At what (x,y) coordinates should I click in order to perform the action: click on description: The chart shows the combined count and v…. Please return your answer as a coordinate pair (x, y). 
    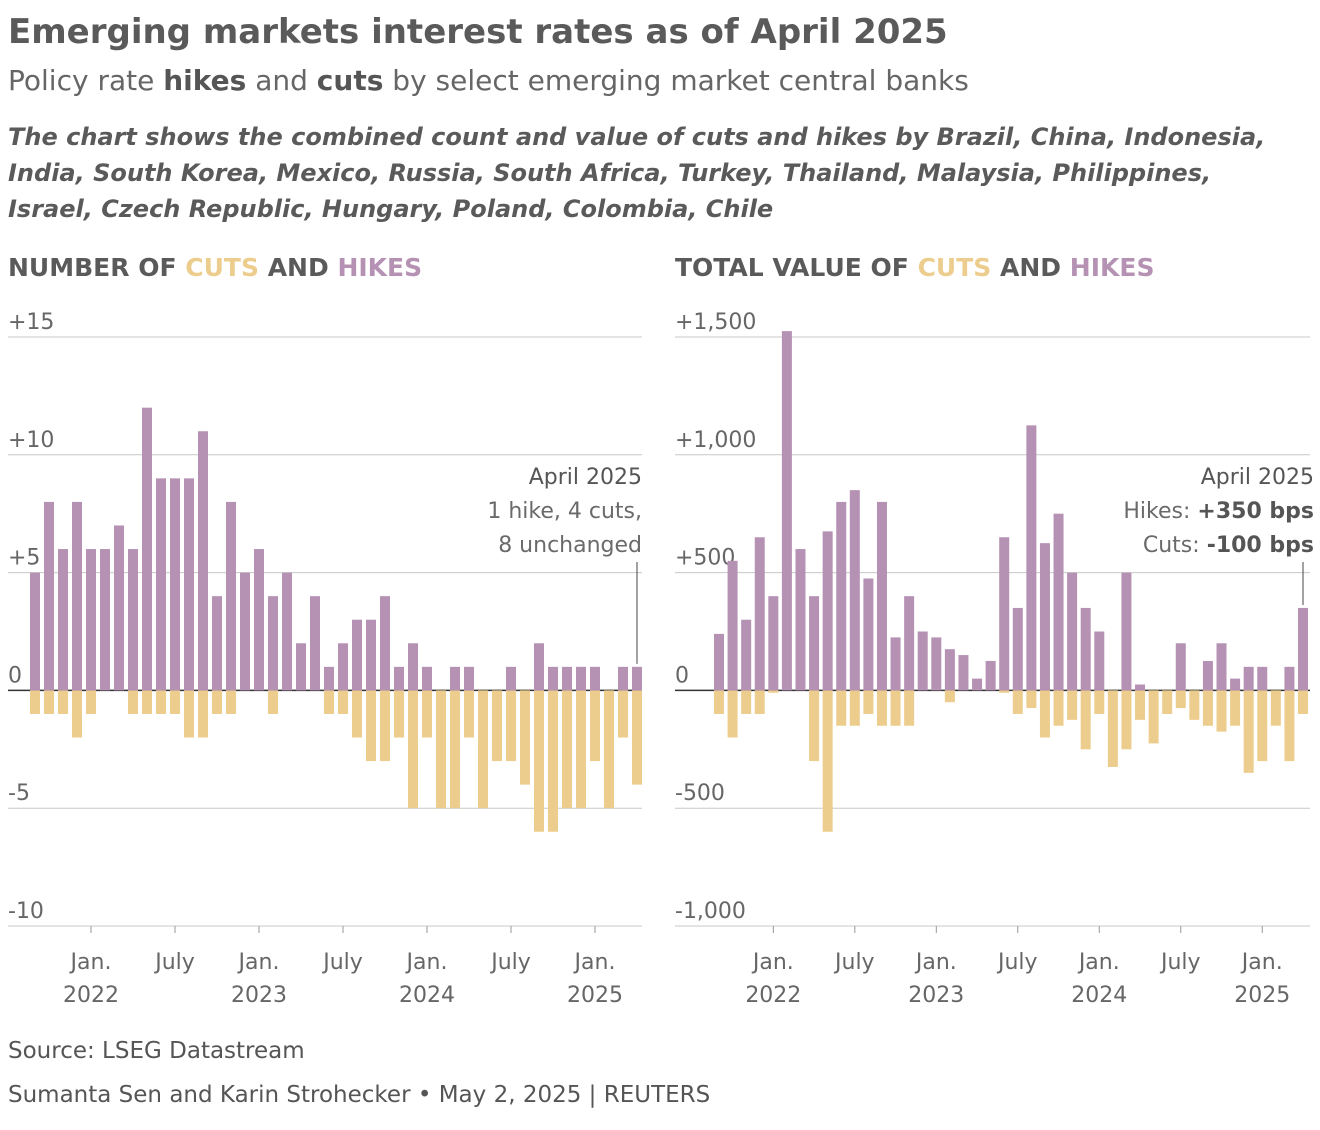
    Looking at the image, I should click on (637, 173).